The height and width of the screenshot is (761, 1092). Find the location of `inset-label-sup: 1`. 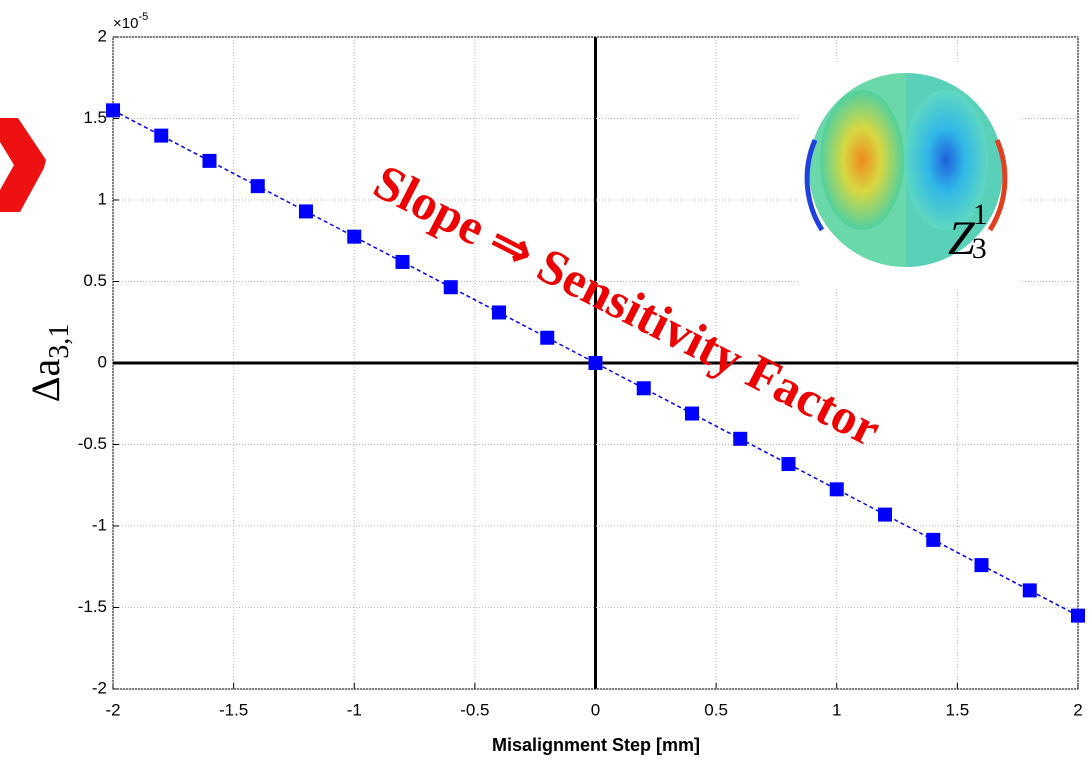

inset-label-sup: 1 is located at coordinates (980, 214).